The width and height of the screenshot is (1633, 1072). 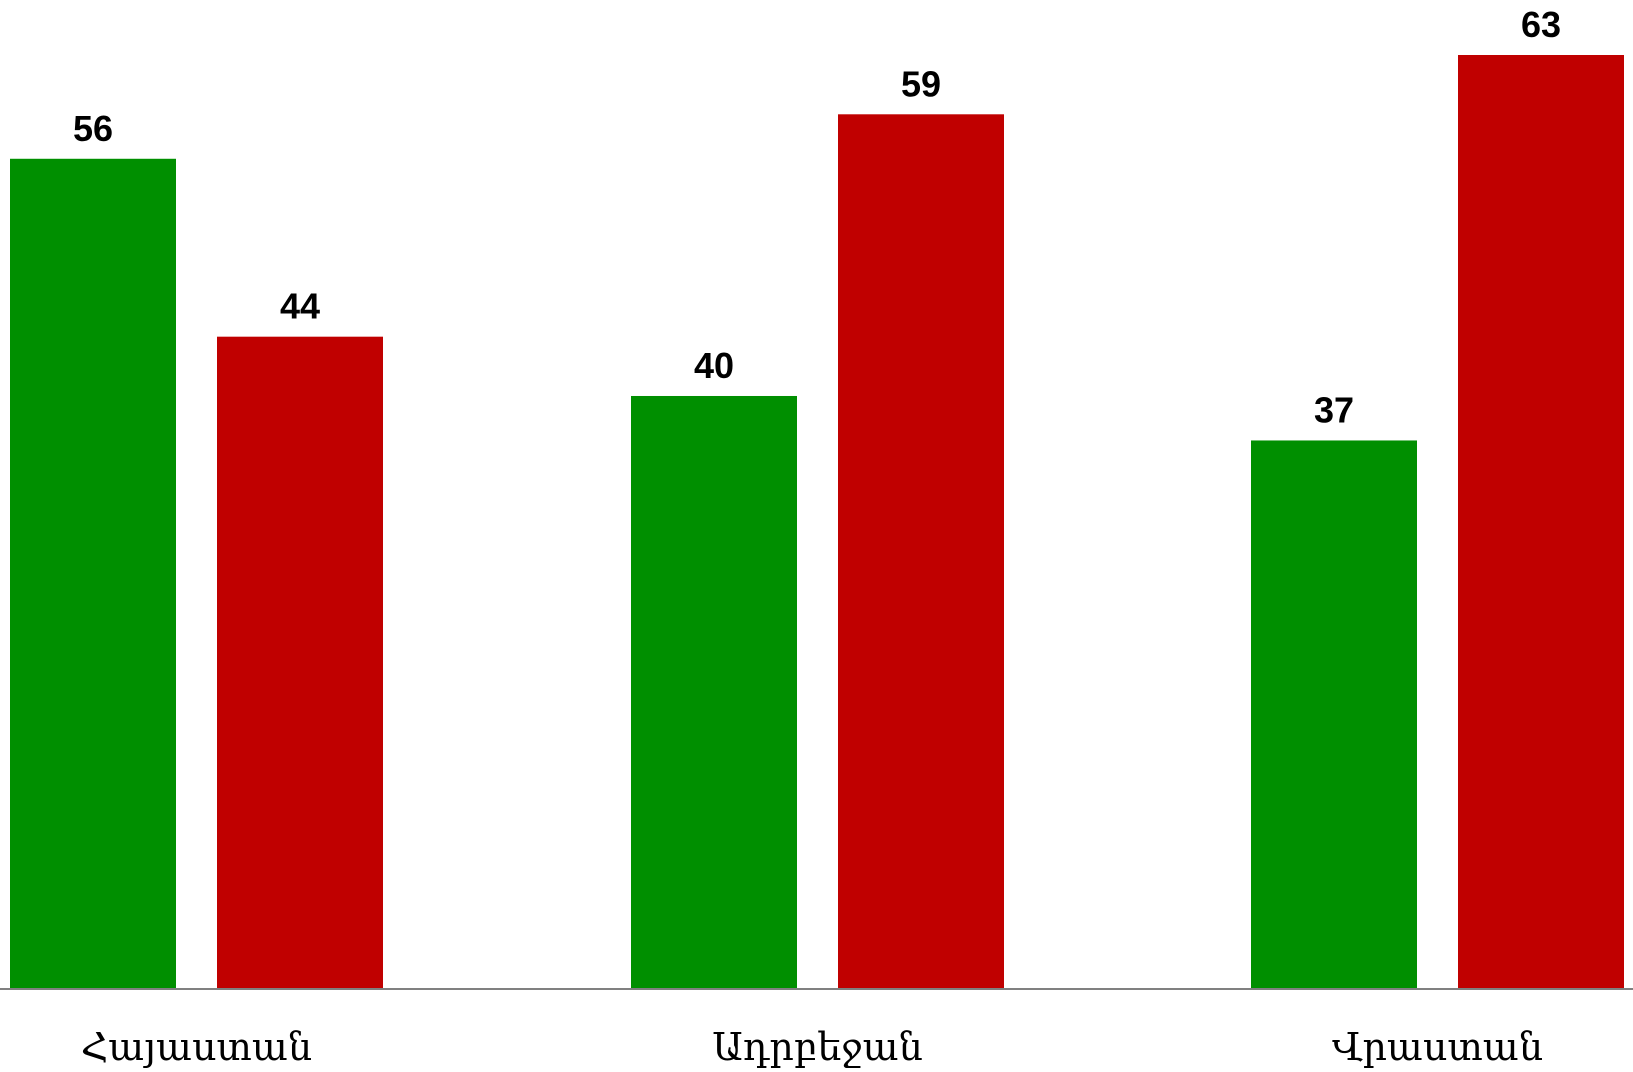 I want to click on value-label-0-1: 44, so click(x=300, y=306).